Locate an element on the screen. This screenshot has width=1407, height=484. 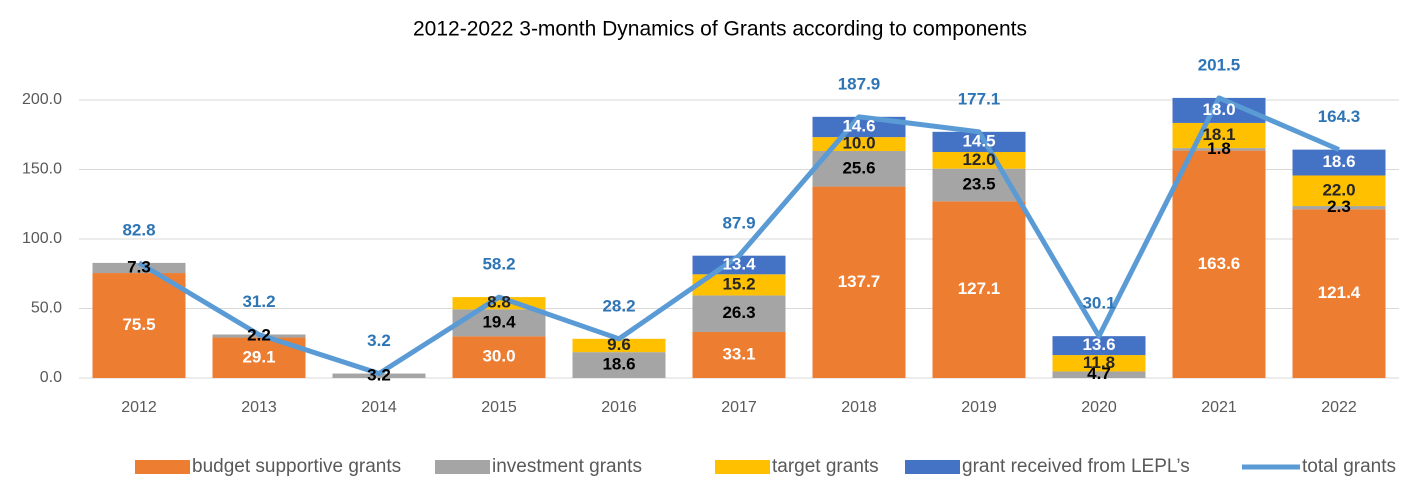
data-label: 33.1 is located at coordinates (738, 353).